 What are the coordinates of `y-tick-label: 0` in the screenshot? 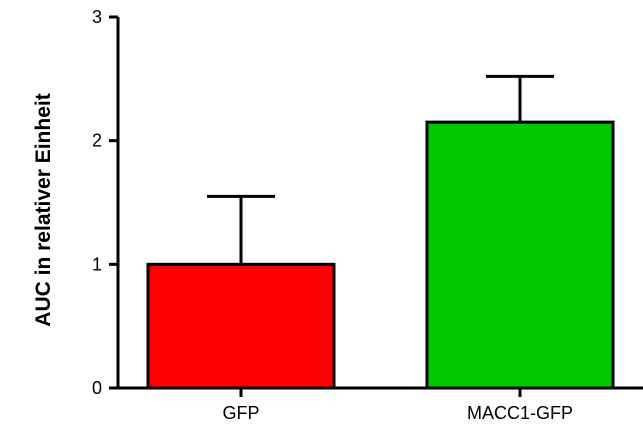 It's located at (97, 388).